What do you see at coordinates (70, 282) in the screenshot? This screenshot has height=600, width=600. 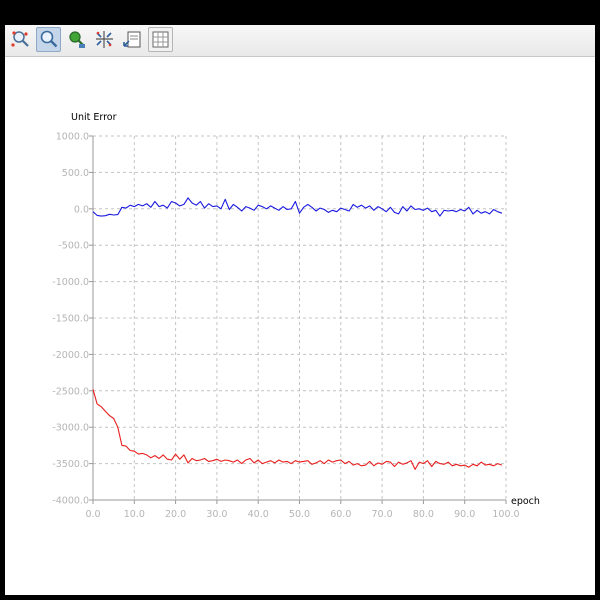 I see `y-tick-label: -1000.0` at bounding box center [70, 282].